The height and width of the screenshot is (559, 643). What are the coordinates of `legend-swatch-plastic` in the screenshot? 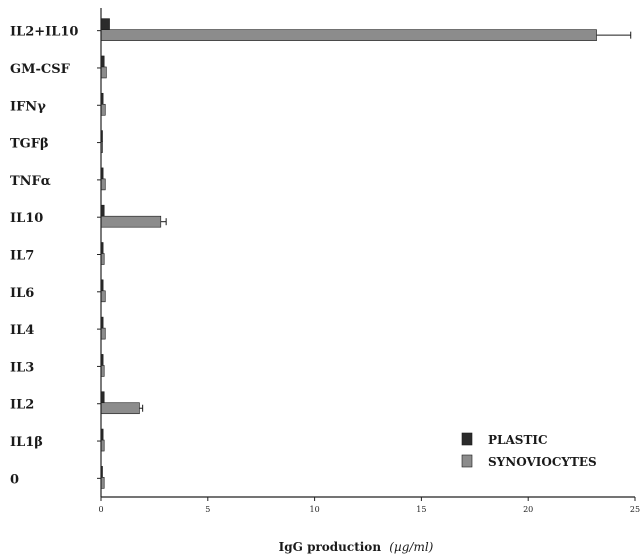 It's located at (467, 439).